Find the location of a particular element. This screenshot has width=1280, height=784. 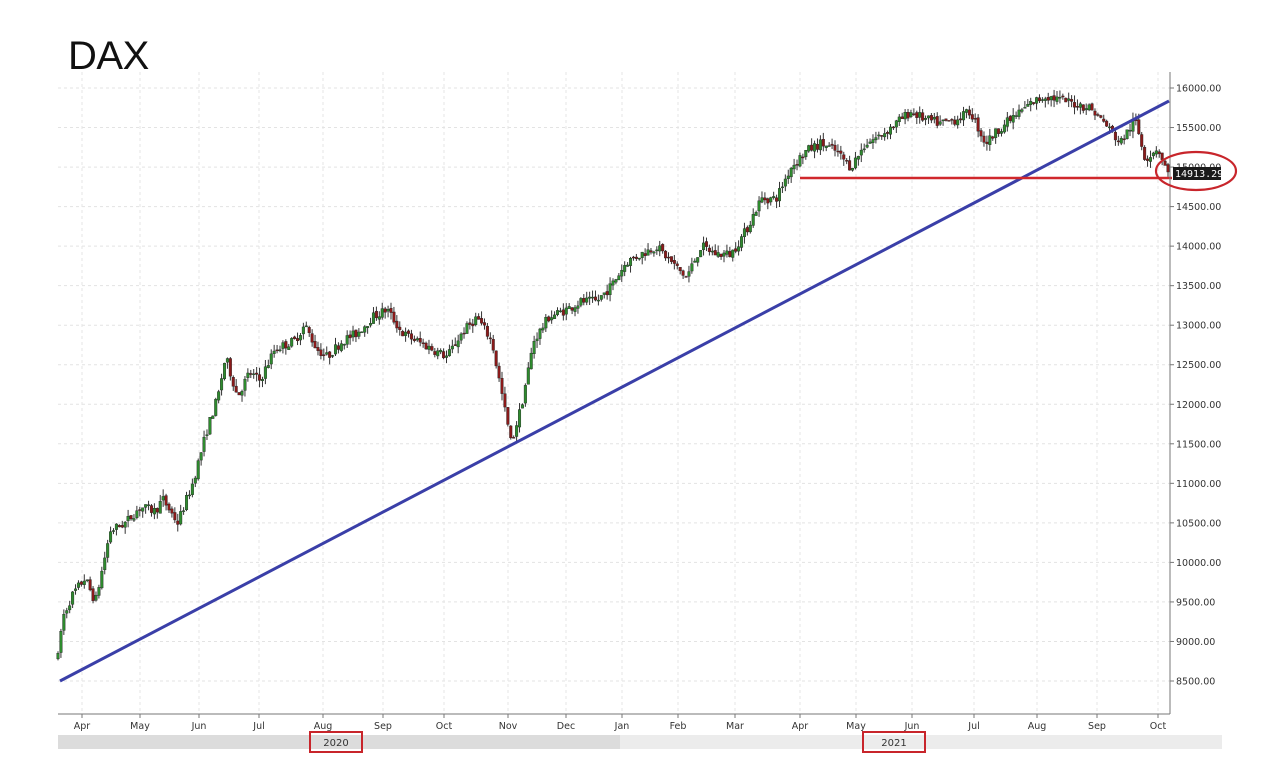

last-price-box: 14913.29 is located at coordinates (1198, 173).